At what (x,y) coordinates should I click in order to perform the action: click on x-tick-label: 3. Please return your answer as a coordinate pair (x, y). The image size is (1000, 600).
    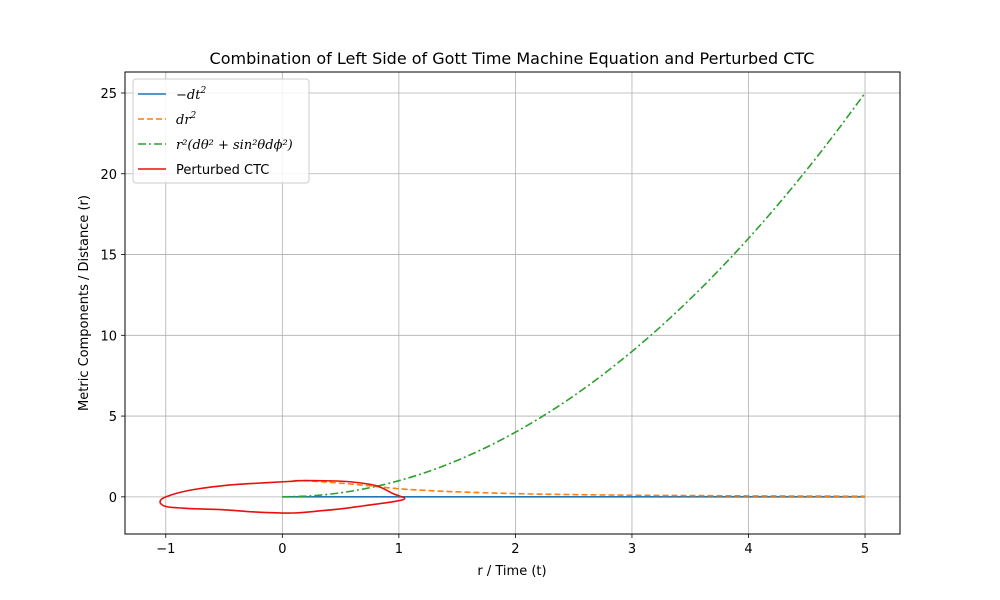
    Looking at the image, I should click on (632, 549).